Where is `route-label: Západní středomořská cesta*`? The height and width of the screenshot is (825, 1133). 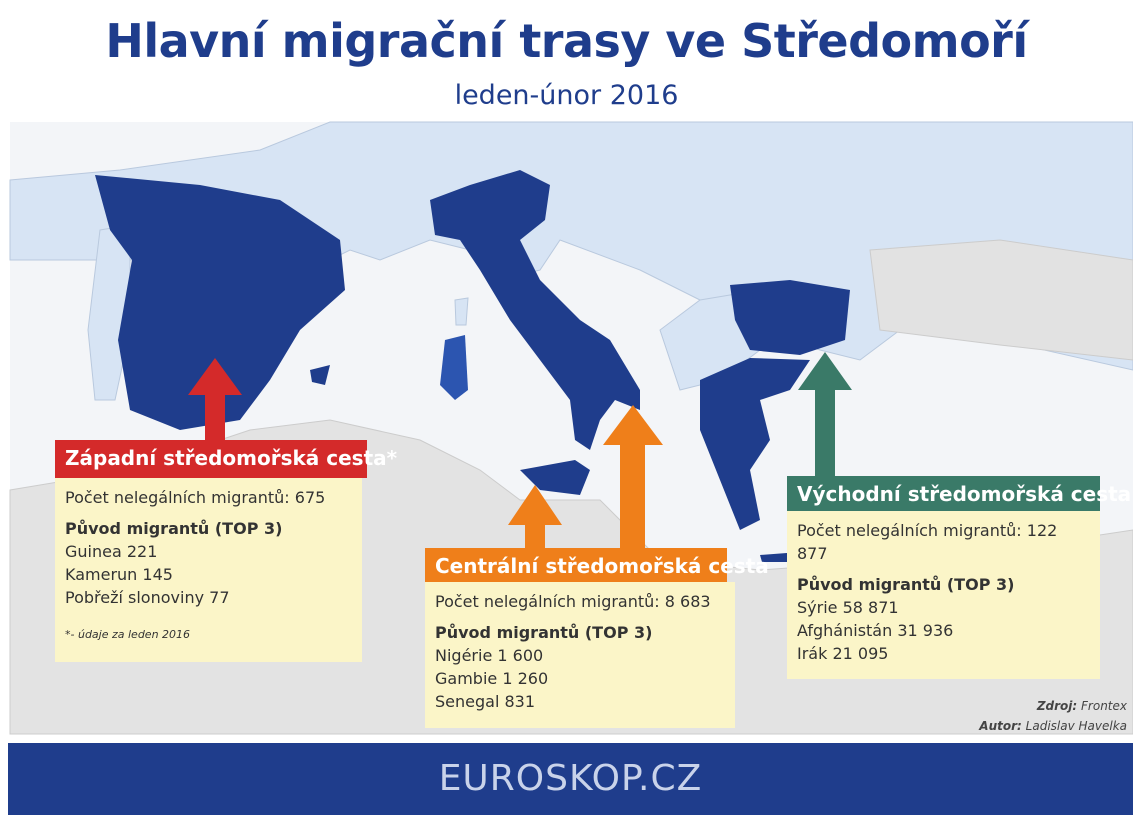
route-label: Západní středomořská cesta* is located at coordinates (226, 459).